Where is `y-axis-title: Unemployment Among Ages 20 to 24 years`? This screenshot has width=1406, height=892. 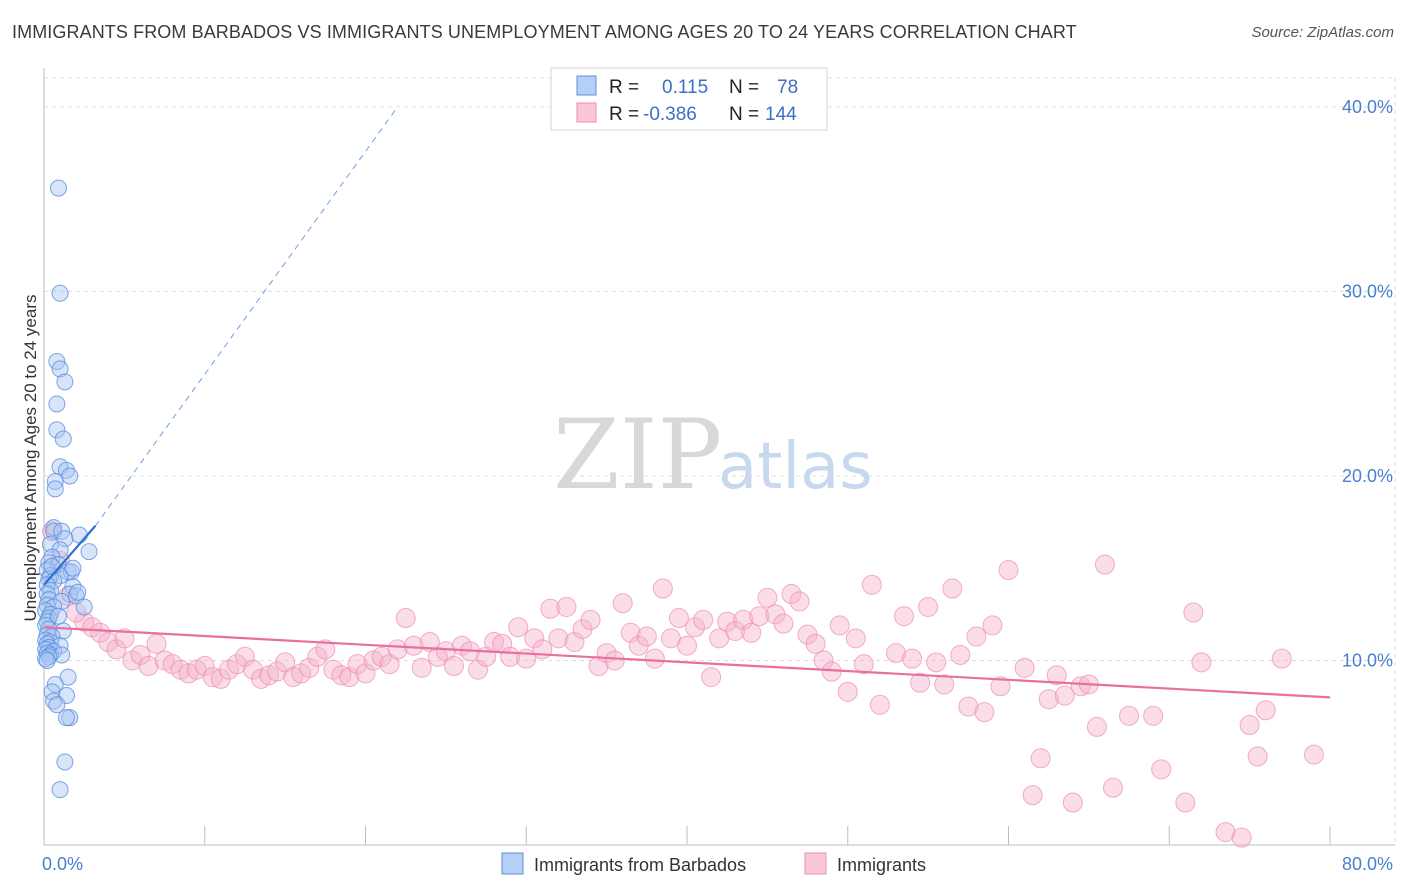 y-axis-title: Unemployment Among Ages 20 to 24 years is located at coordinates (30, 458).